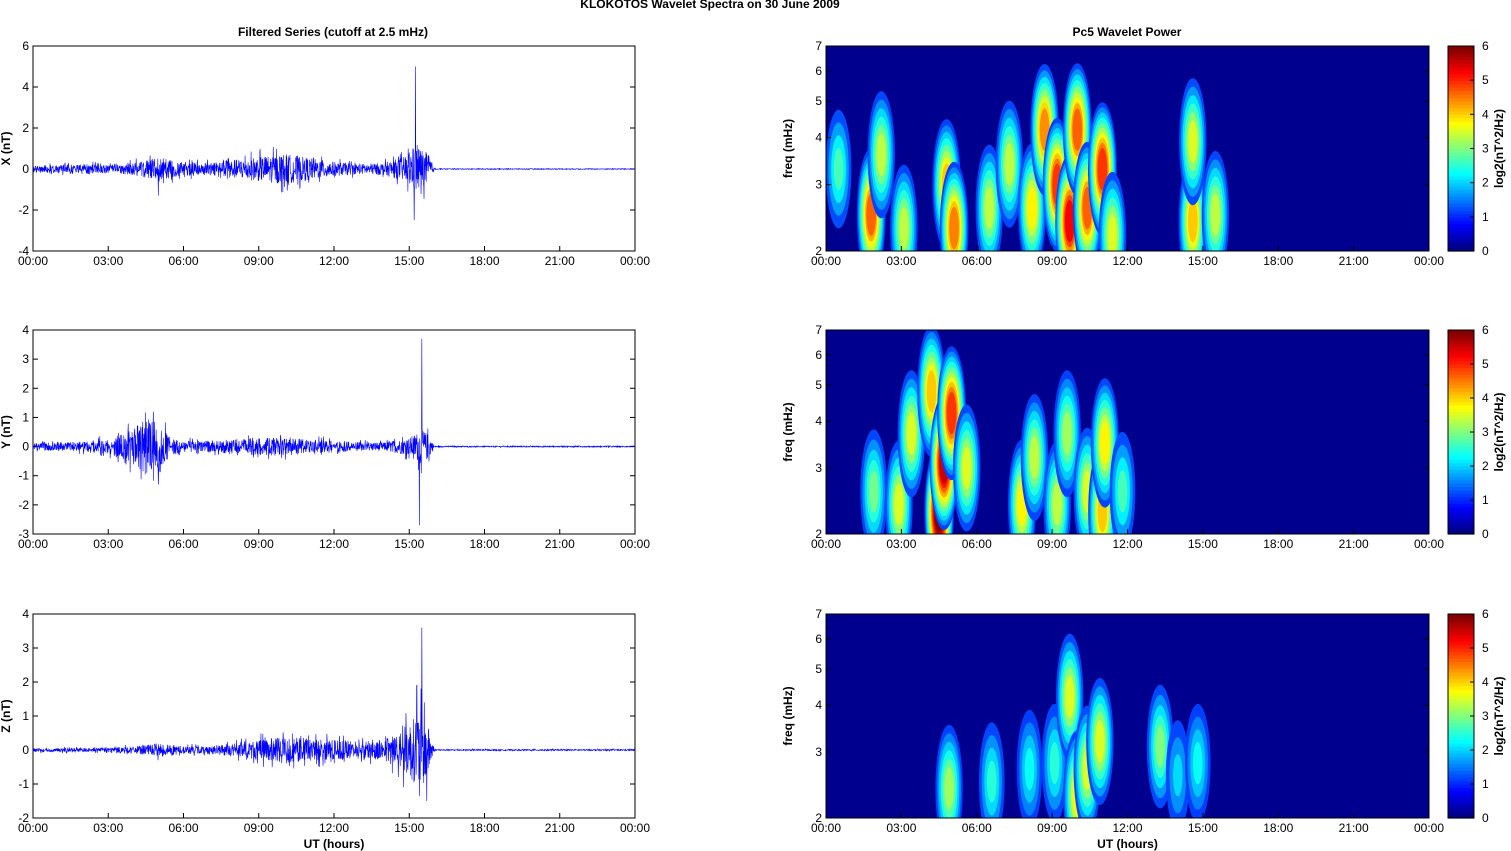  Describe the element at coordinates (409, 544) in the screenshot. I see `x-tick-label: 15:00` at that location.